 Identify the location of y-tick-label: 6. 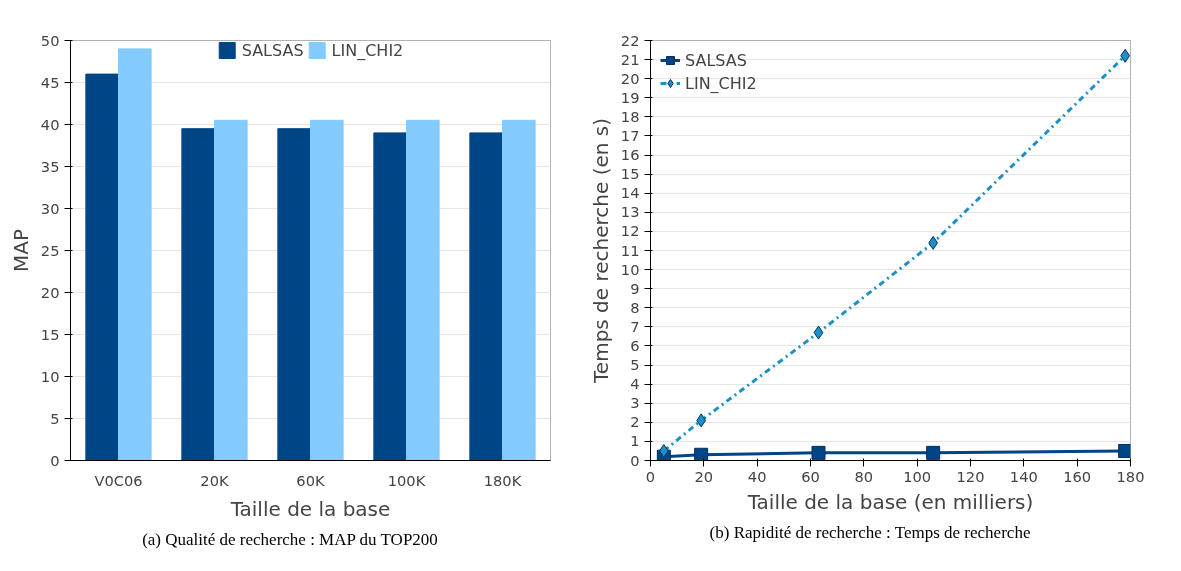
(635, 345).